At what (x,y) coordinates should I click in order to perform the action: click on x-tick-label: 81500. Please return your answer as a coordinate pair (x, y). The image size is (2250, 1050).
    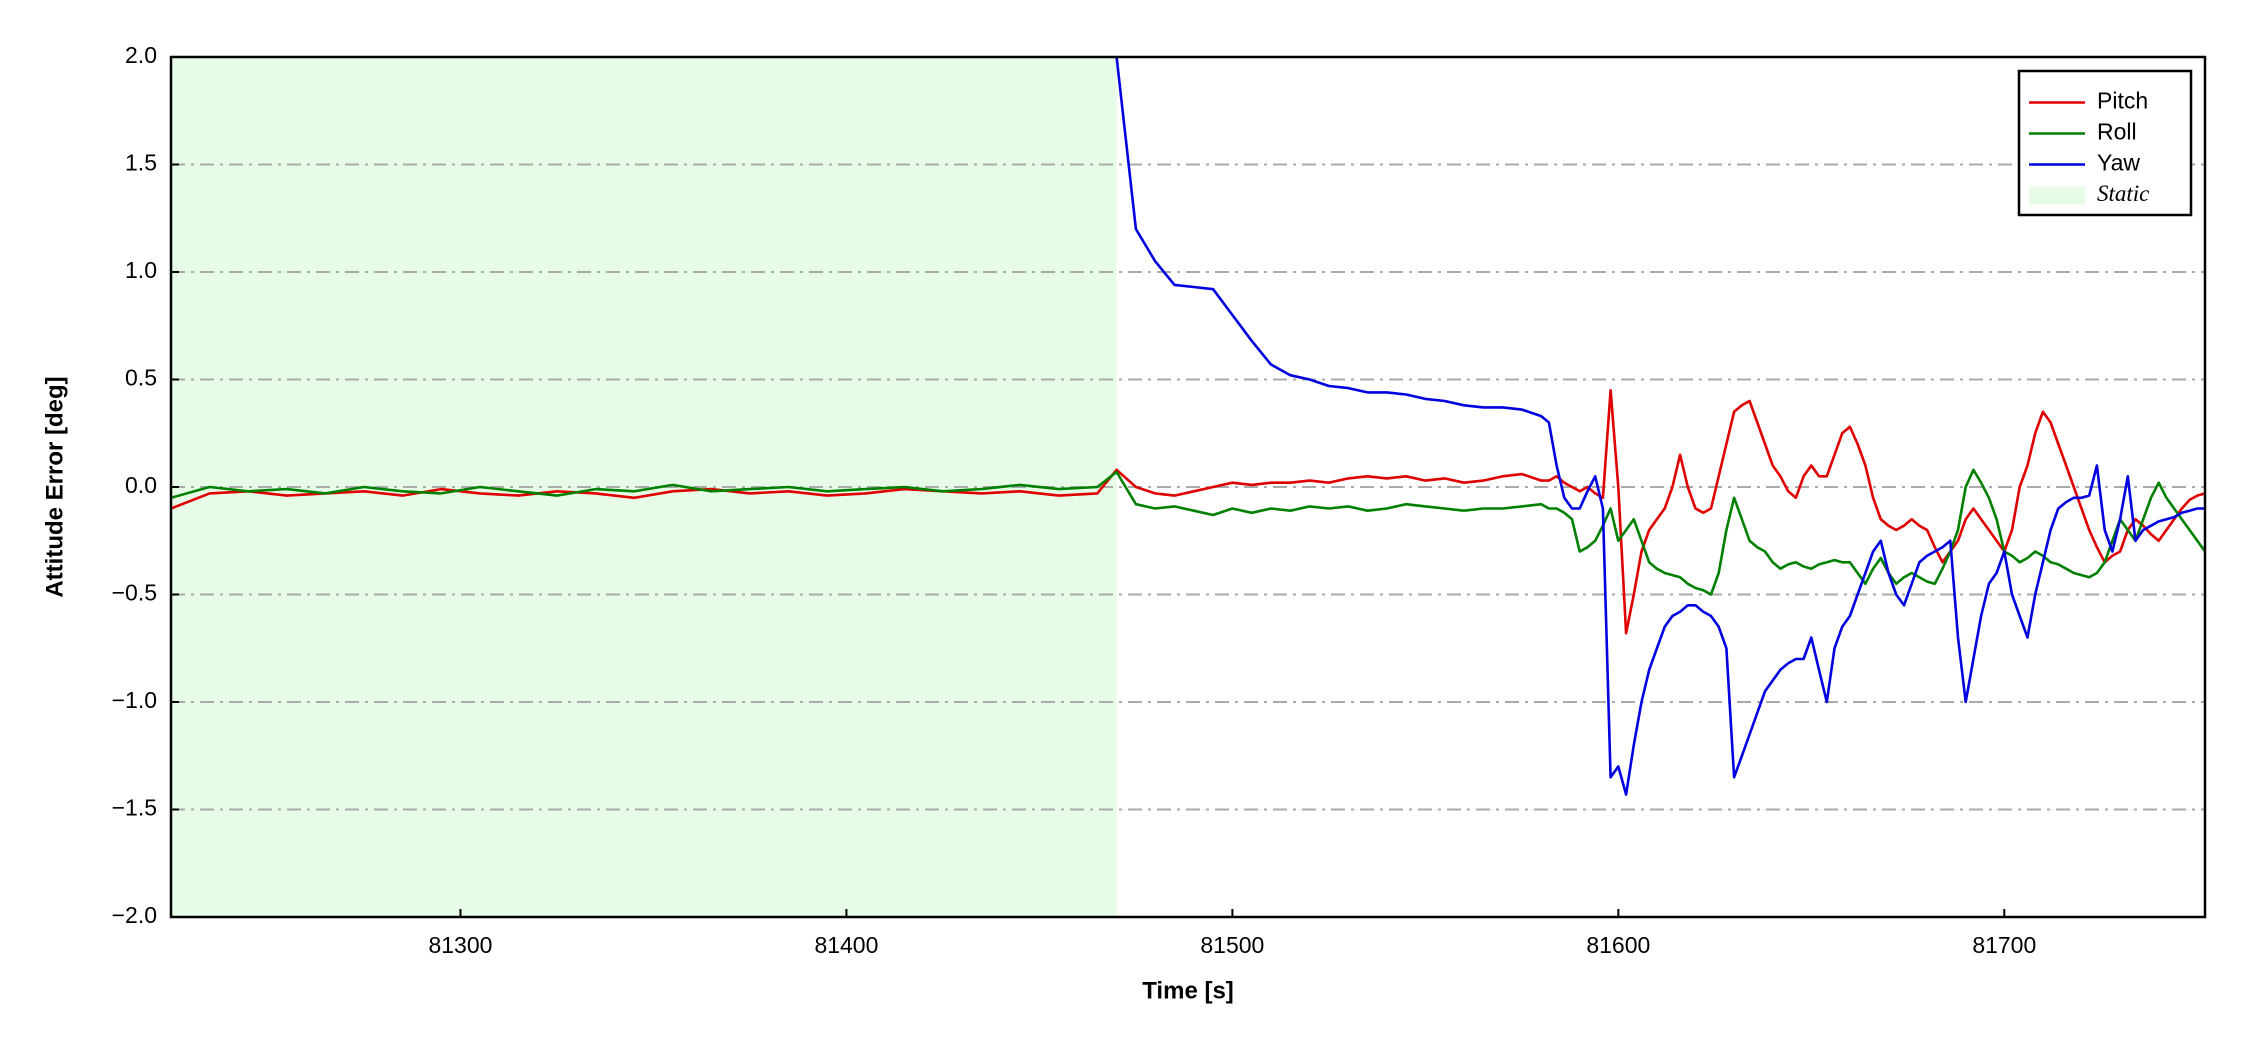
    Looking at the image, I should click on (1232, 945).